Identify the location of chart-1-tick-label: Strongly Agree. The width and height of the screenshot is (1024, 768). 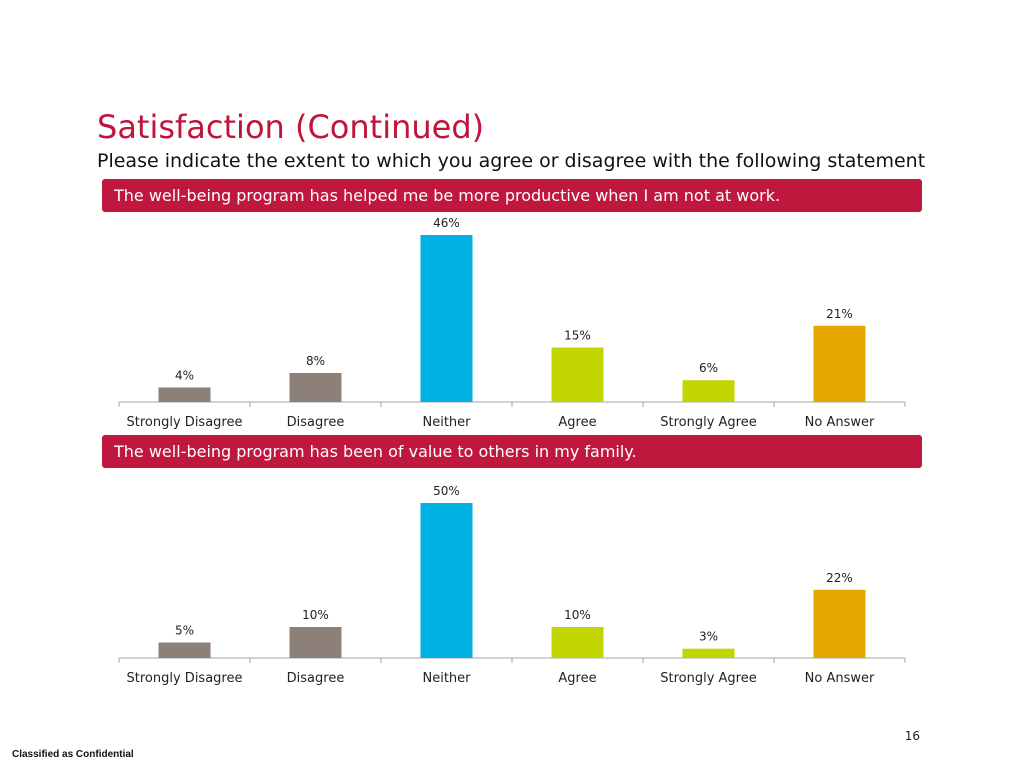
(708, 422).